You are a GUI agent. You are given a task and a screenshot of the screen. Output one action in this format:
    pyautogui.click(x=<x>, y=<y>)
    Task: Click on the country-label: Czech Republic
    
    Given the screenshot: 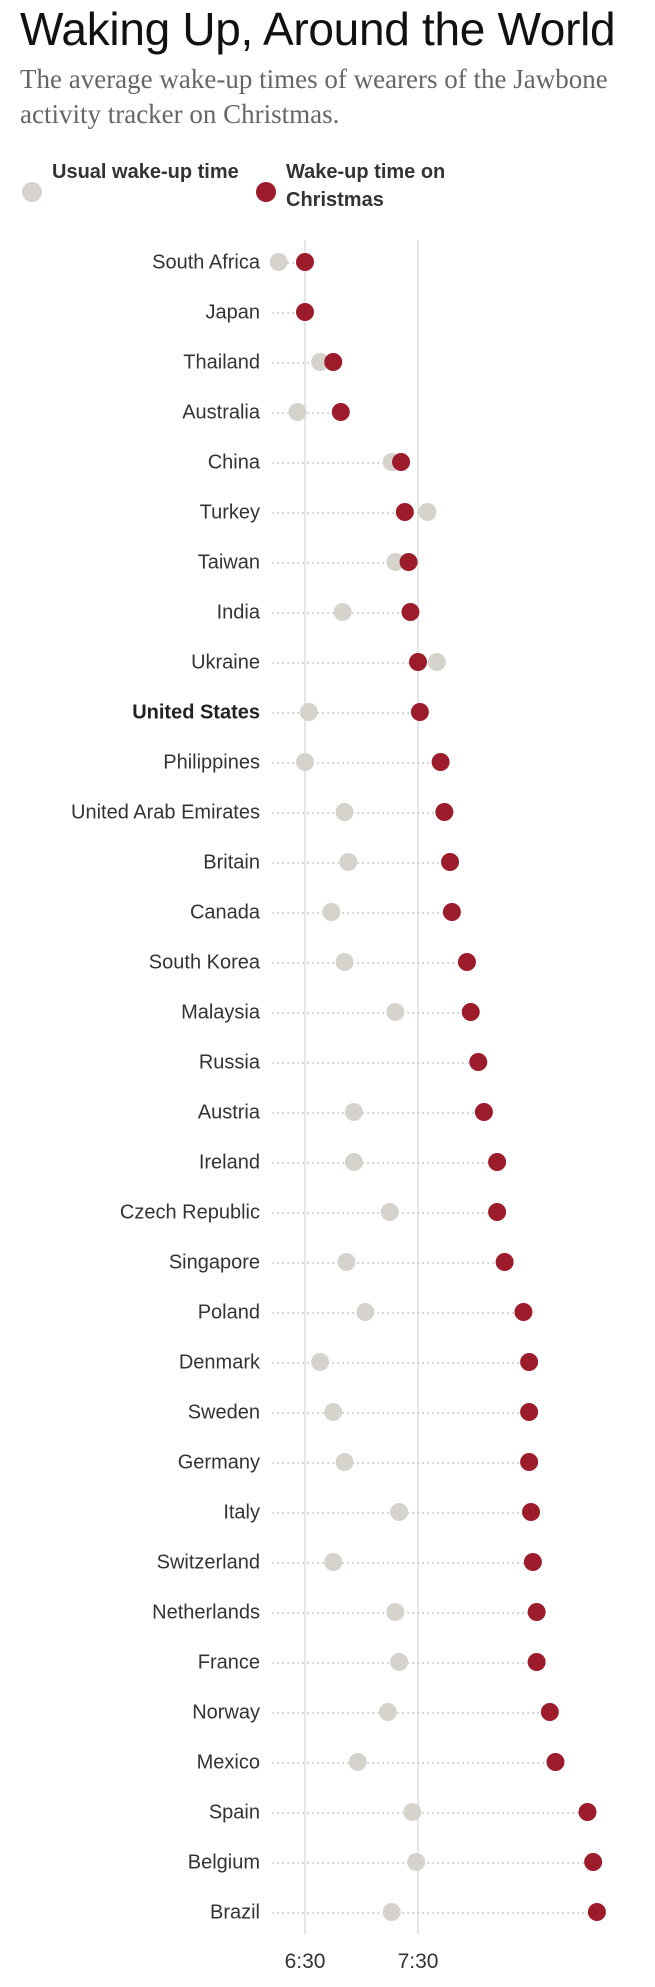 What is the action you would take?
    pyautogui.click(x=190, y=1212)
    